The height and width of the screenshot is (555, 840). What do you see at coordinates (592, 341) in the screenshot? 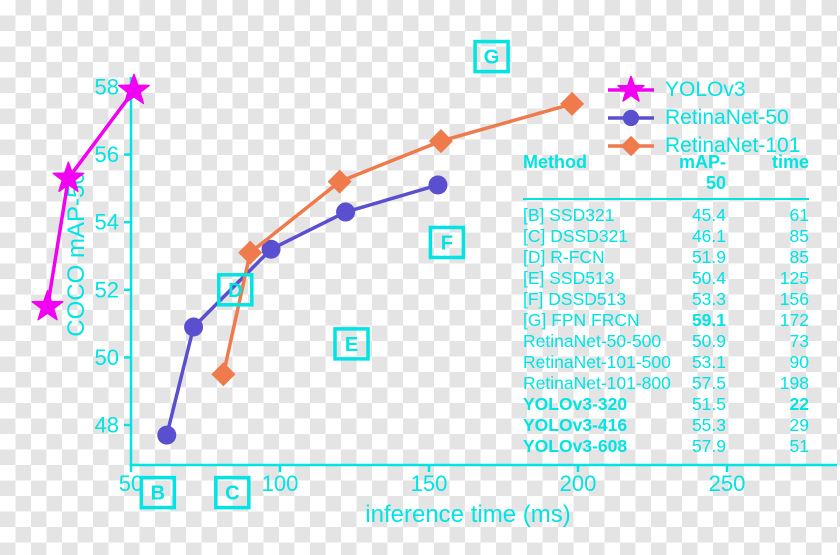
I see `method-cell: RetinaNet-50-500` at bounding box center [592, 341].